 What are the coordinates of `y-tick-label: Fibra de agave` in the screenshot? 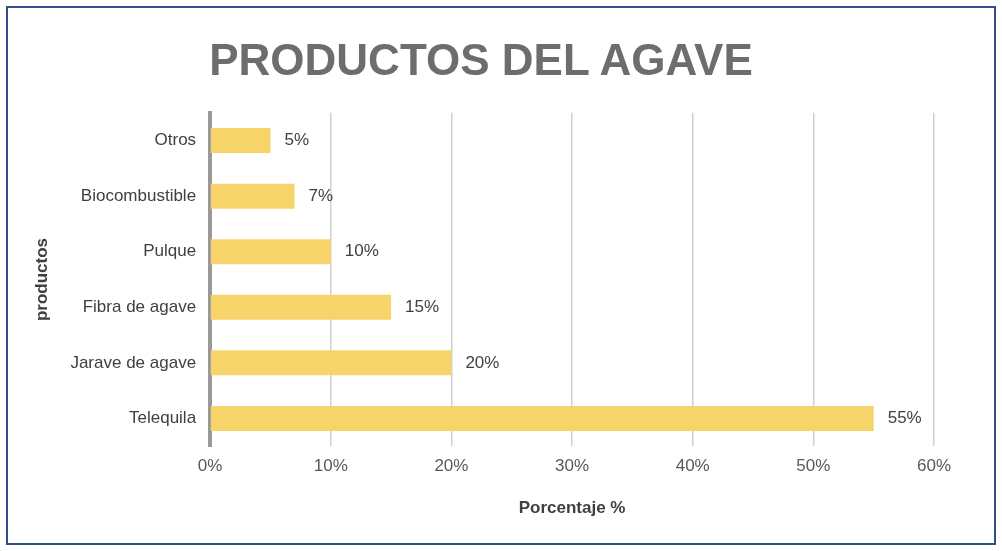 It's located at (139, 306).